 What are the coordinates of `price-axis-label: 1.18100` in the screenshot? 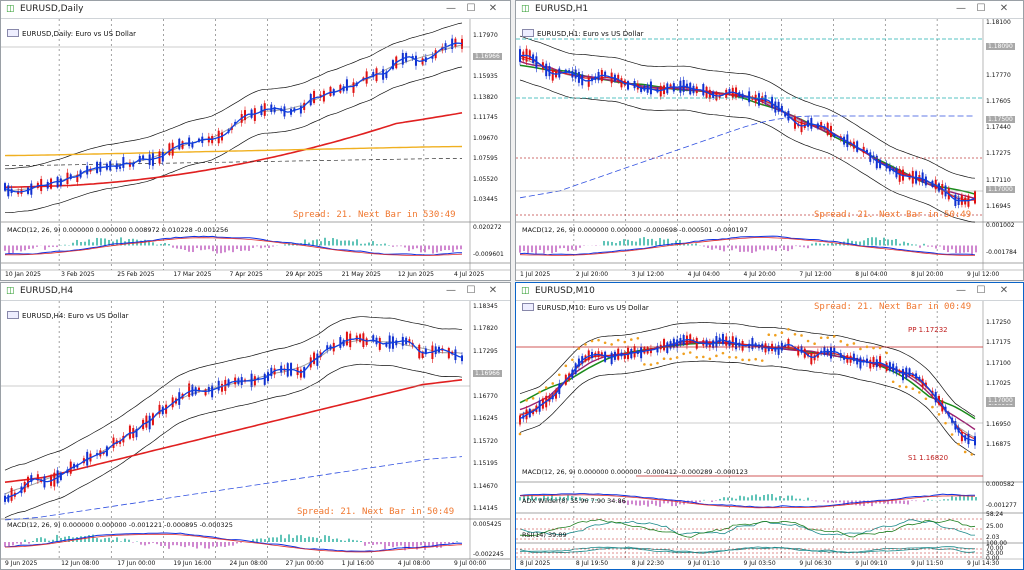 It's located at (998, 22).